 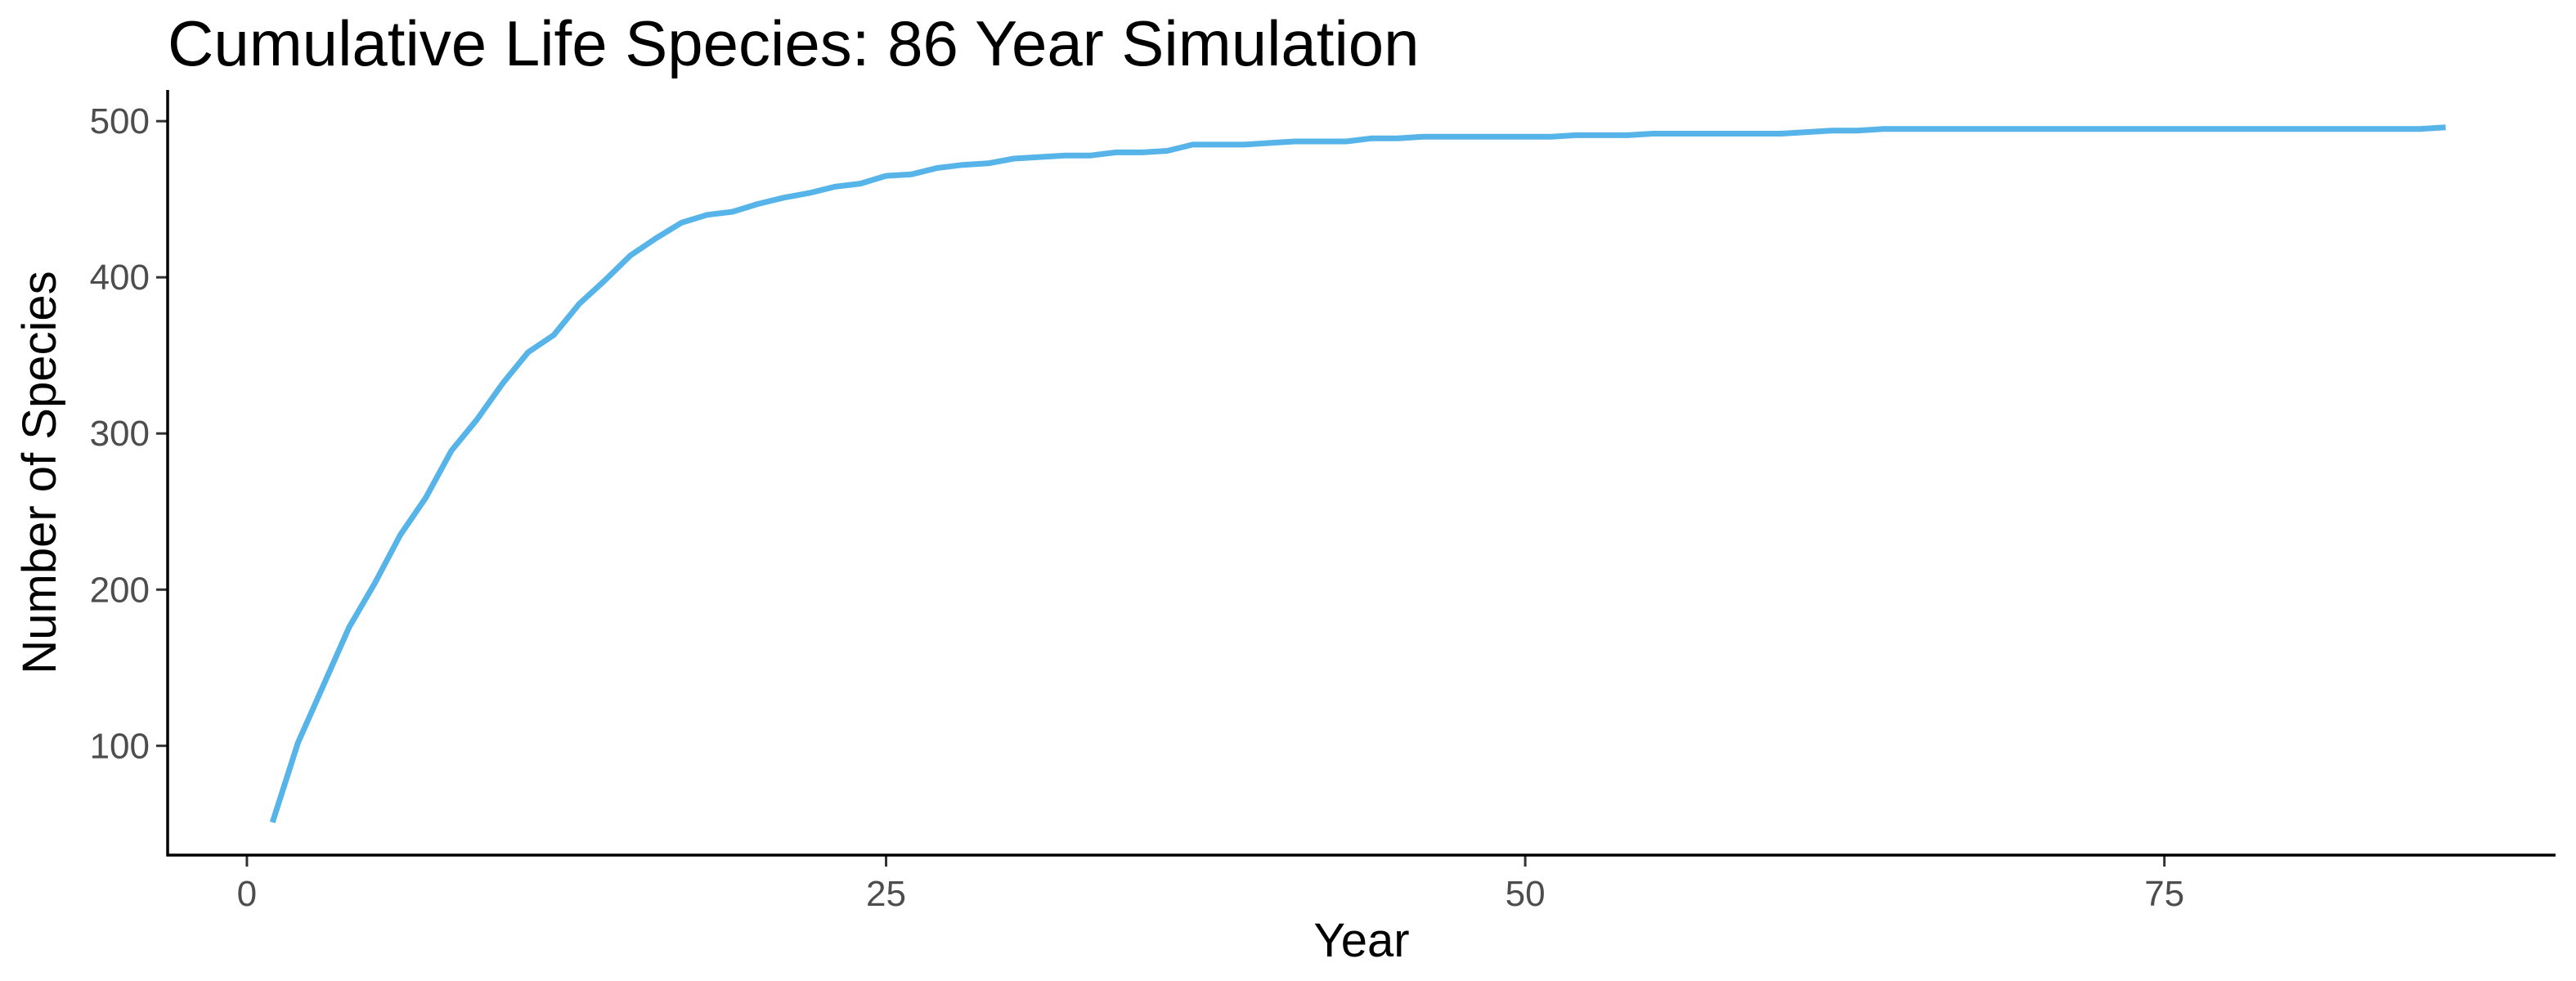 I want to click on x-tick-label: 25, so click(x=886, y=894).